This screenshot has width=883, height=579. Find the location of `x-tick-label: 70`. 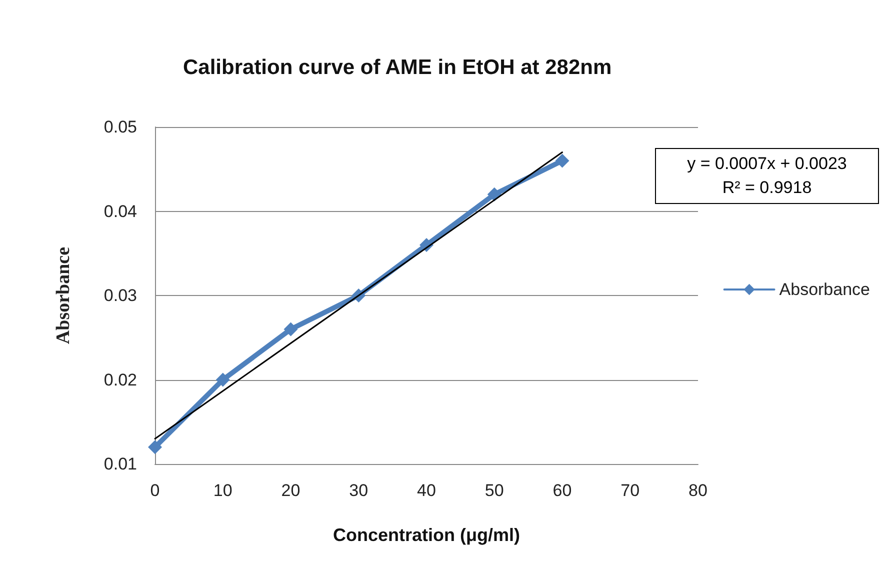

x-tick-label: 70 is located at coordinates (630, 490).